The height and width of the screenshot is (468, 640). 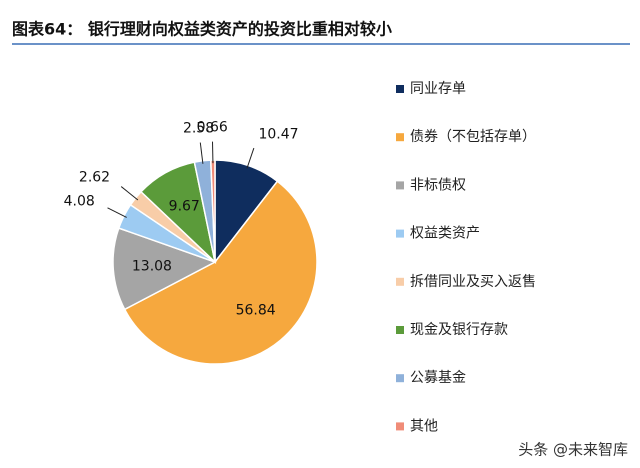 What do you see at coordinates (184, 207) in the screenshot?
I see `data-label: 9.67` at bounding box center [184, 207].